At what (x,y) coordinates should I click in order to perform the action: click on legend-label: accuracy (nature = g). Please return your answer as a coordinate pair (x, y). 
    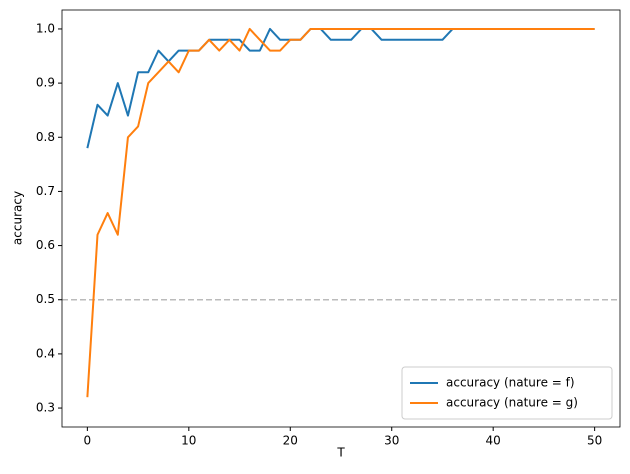
    Looking at the image, I should click on (512, 403).